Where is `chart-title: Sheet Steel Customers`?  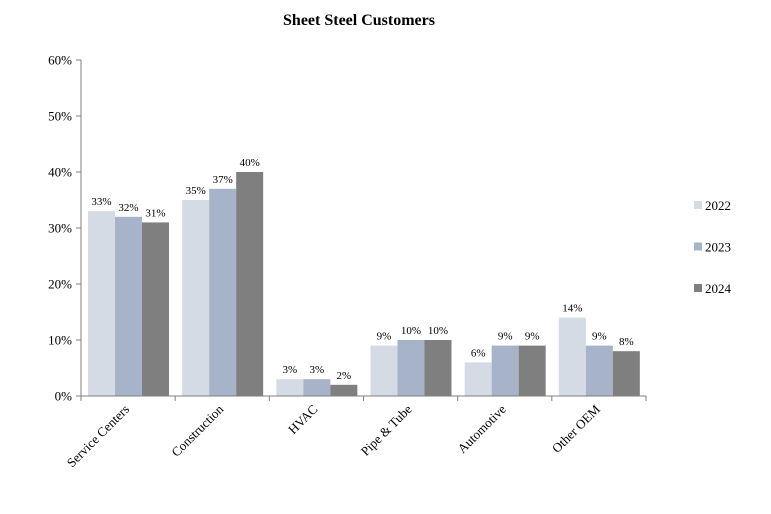 chart-title: Sheet Steel Customers is located at coordinates (359, 20).